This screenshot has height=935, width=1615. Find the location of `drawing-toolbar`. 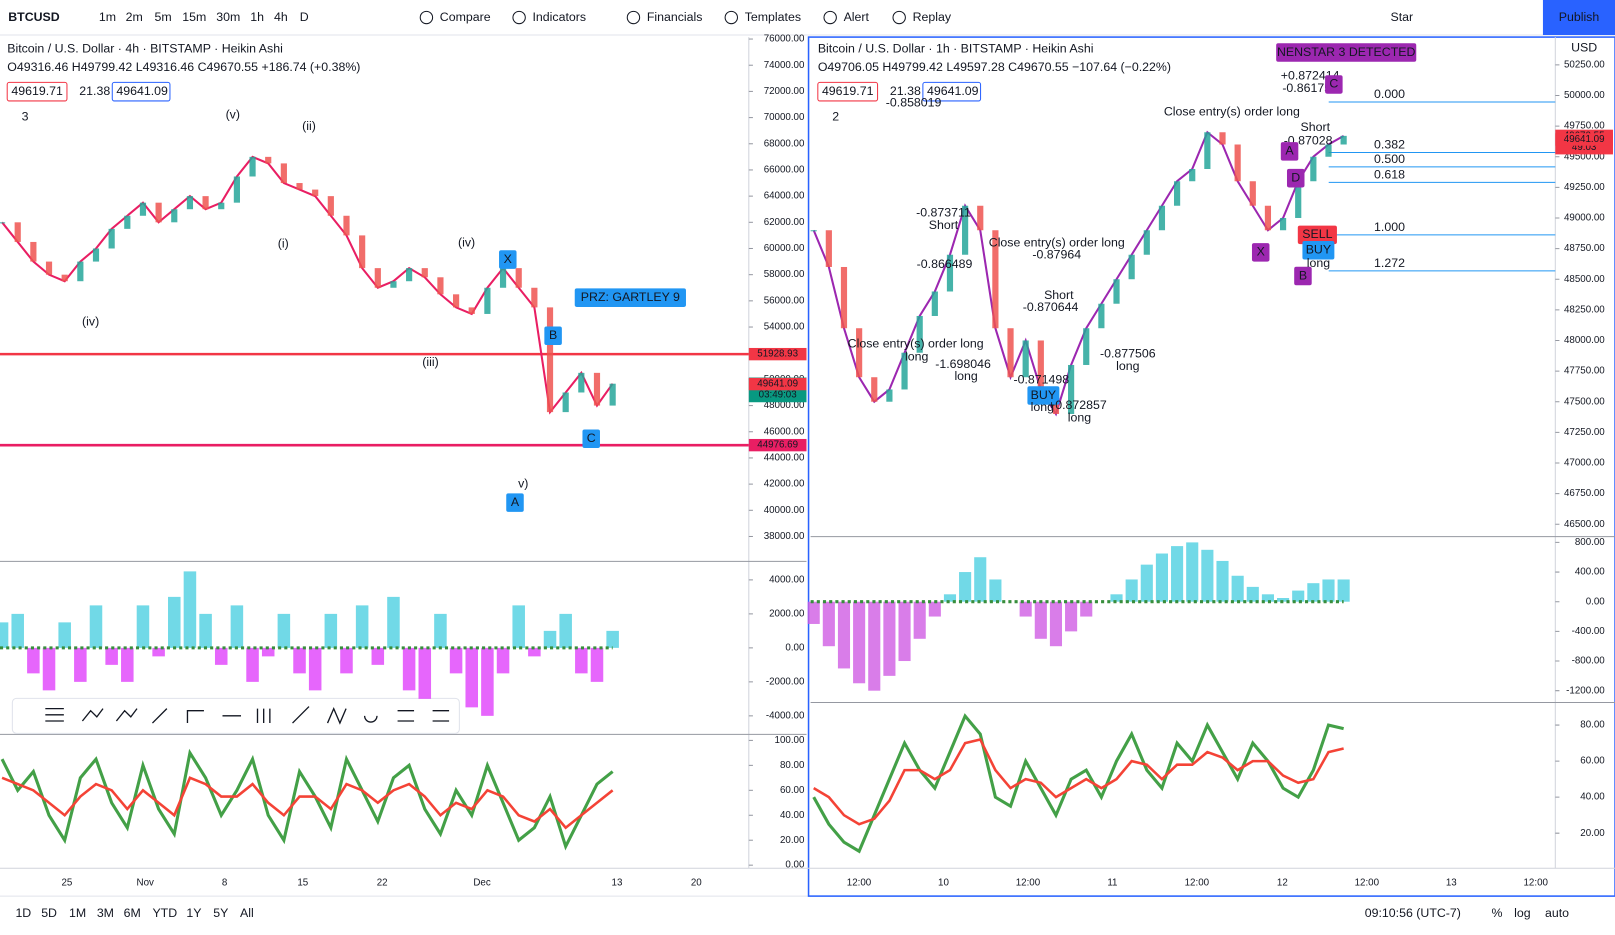

drawing-toolbar is located at coordinates (235, 715).